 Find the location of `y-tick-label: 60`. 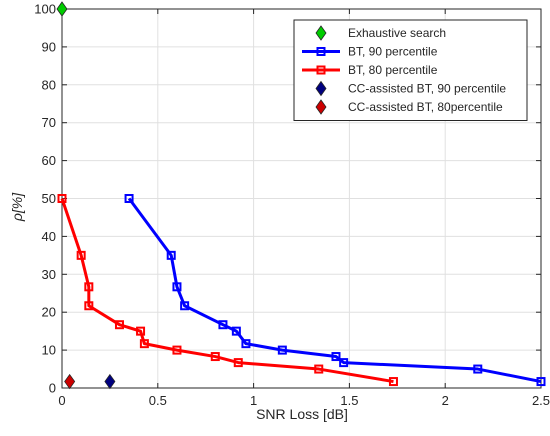

y-tick-label: 60 is located at coordinates (49, 160).